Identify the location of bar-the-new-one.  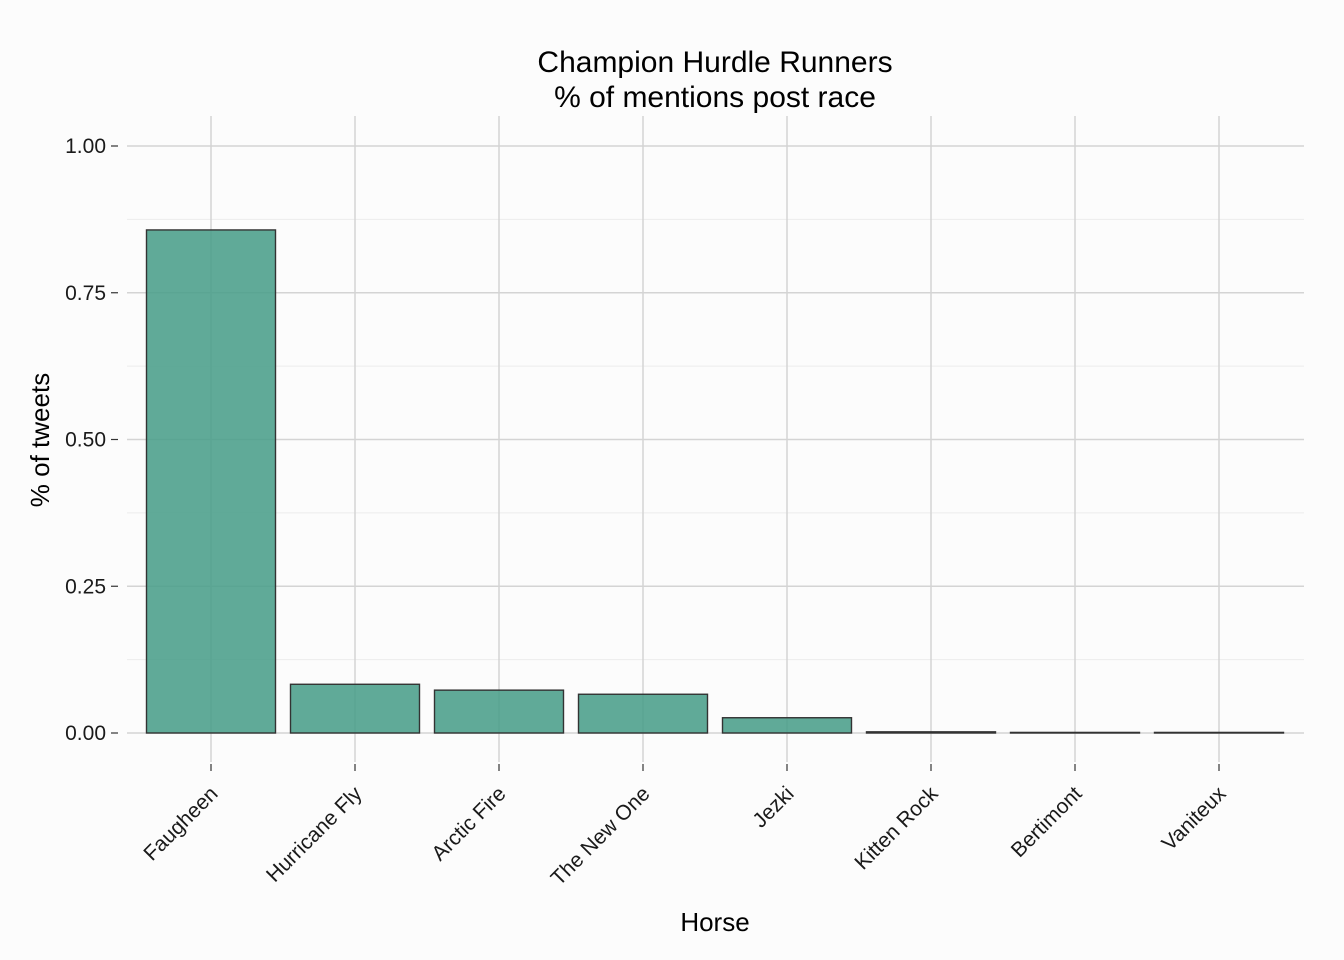
(643, 713).